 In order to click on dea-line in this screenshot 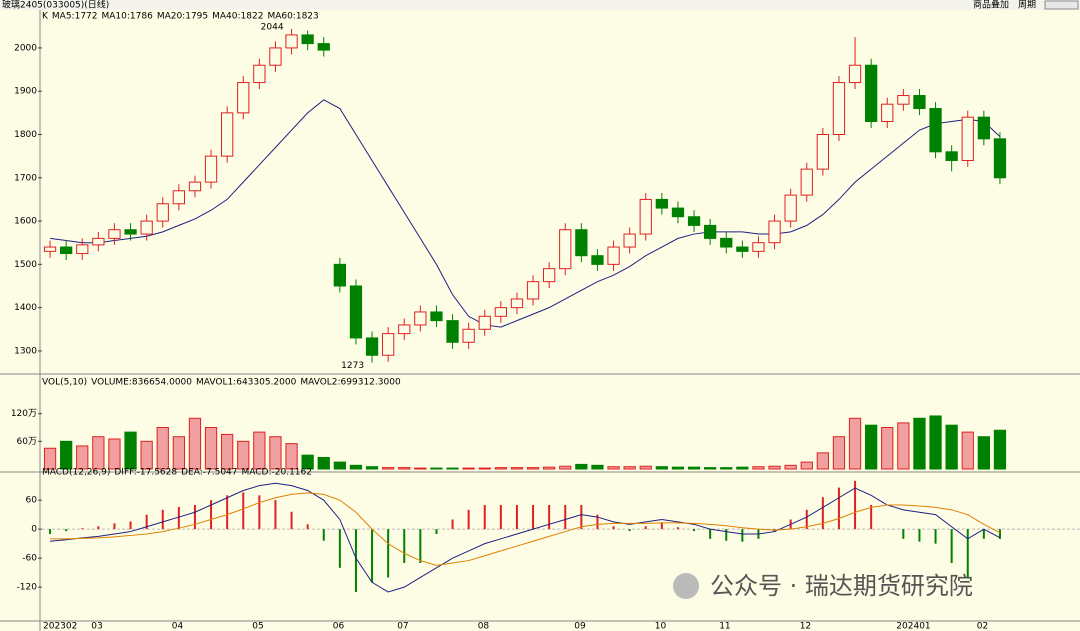, I will do `click(525, 529)`.